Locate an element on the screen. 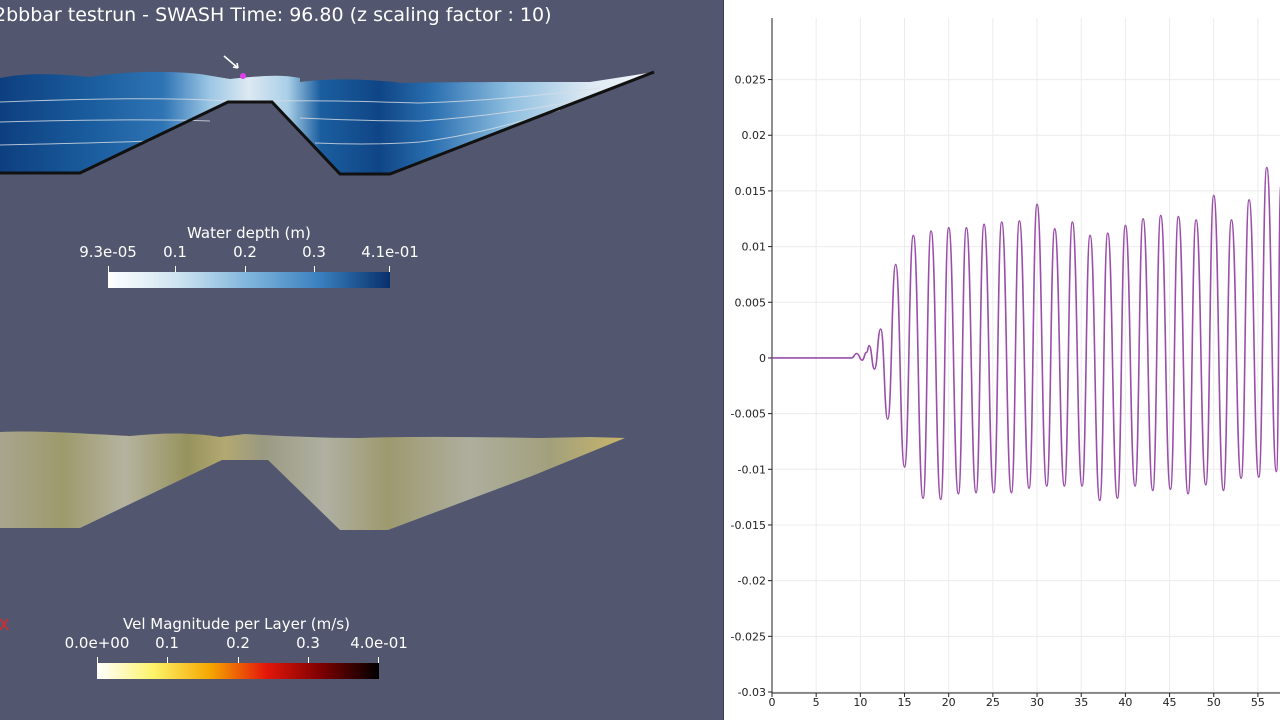  x-tick-label: 15 is located at coordinates (905, 702).